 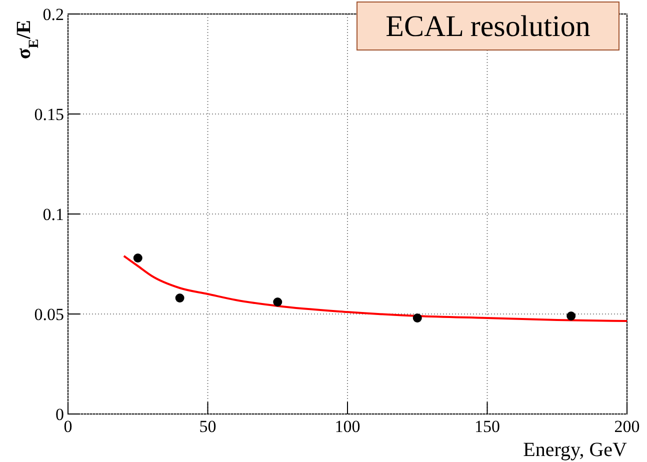 I want to click on x-tick-label: 200, so click(x=627, y=426).